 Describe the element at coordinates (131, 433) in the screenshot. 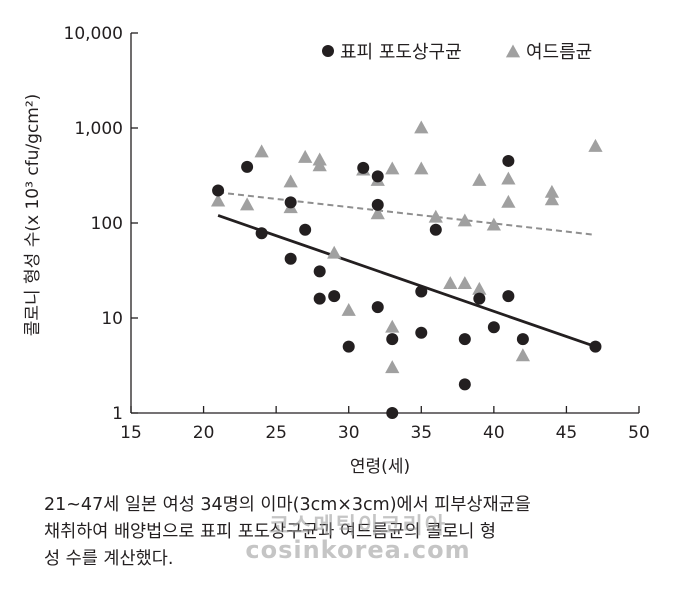

I see `x-tick-label: 15` at that location.